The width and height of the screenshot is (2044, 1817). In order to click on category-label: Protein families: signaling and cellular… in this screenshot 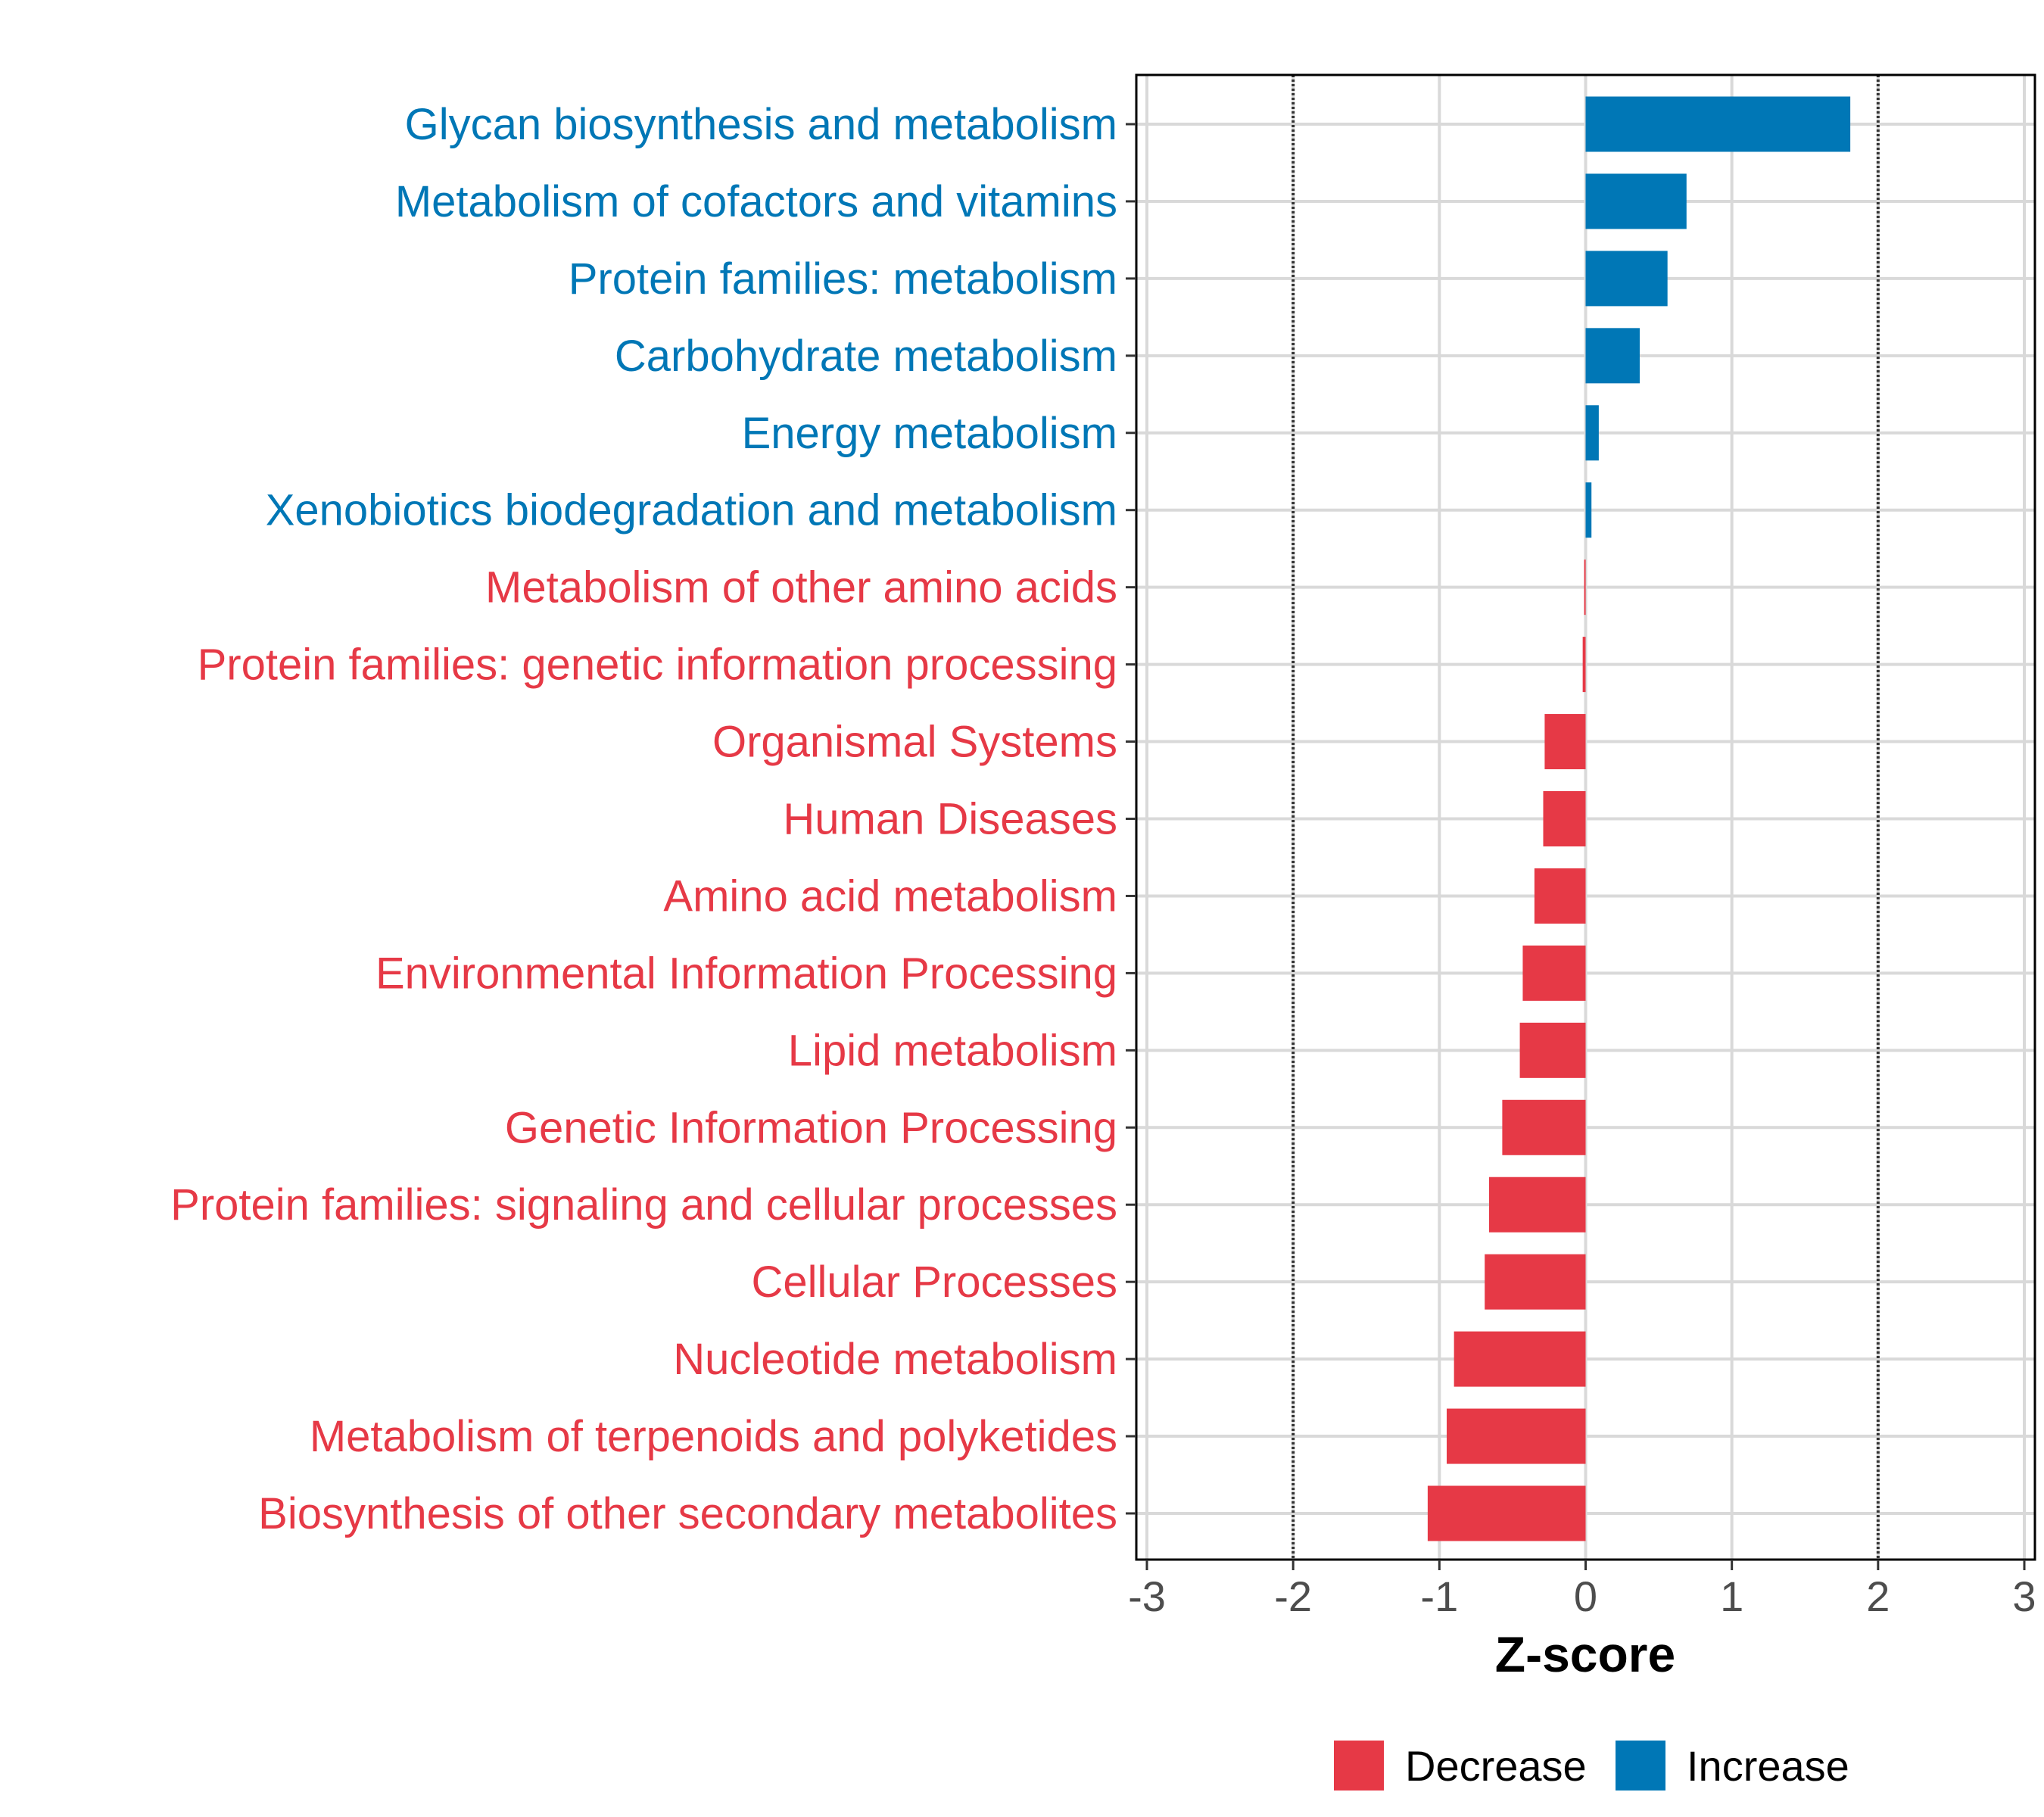, I will do `click(643, 1205)`.